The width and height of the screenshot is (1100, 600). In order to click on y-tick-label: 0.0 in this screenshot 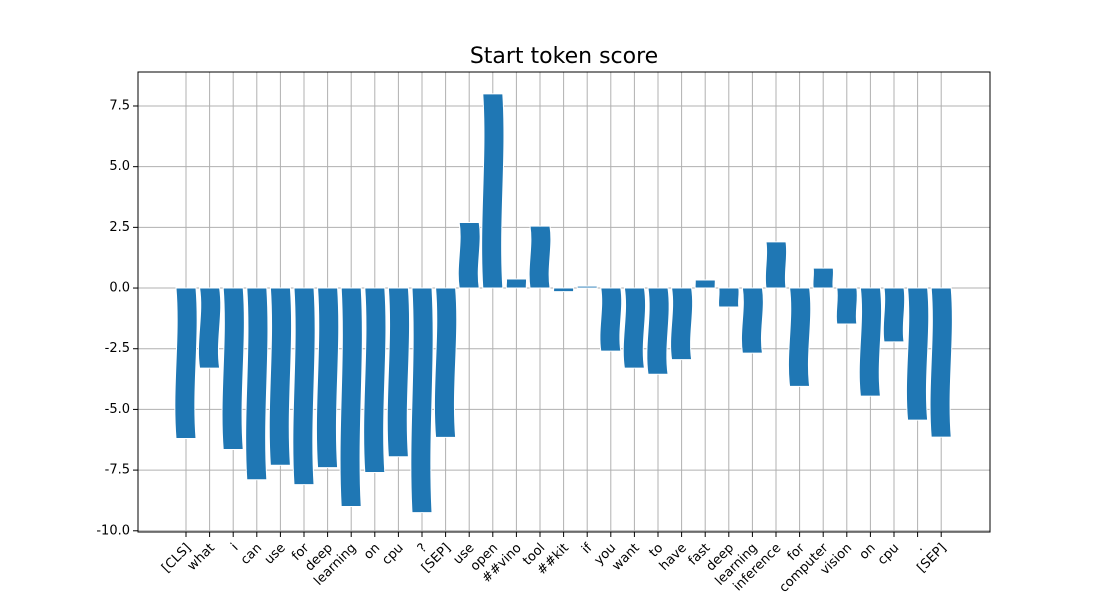, I will do `click(119, 288)`.